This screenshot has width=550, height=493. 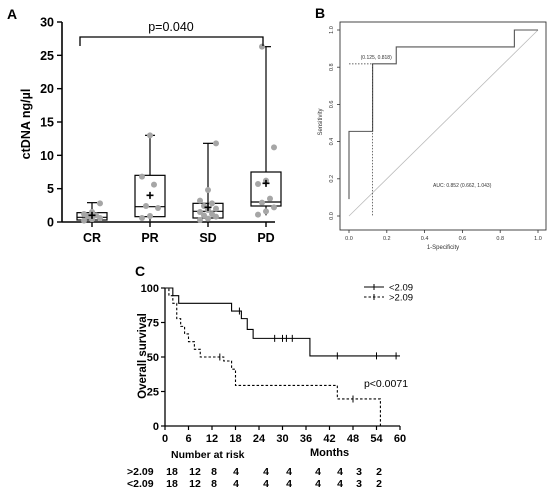 I want to click on panel-c-y-tick-label: 25, so click(x=153, y=393).